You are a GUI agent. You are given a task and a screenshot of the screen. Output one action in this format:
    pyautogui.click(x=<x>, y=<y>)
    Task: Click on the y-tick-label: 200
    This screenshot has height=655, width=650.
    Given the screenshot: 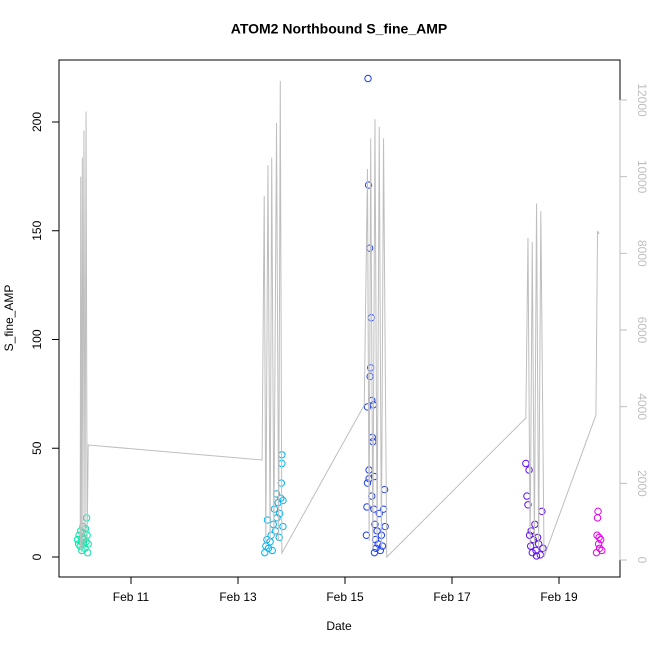 What is the action you would take?
    pyautogui.click(x=37, y=122)
    